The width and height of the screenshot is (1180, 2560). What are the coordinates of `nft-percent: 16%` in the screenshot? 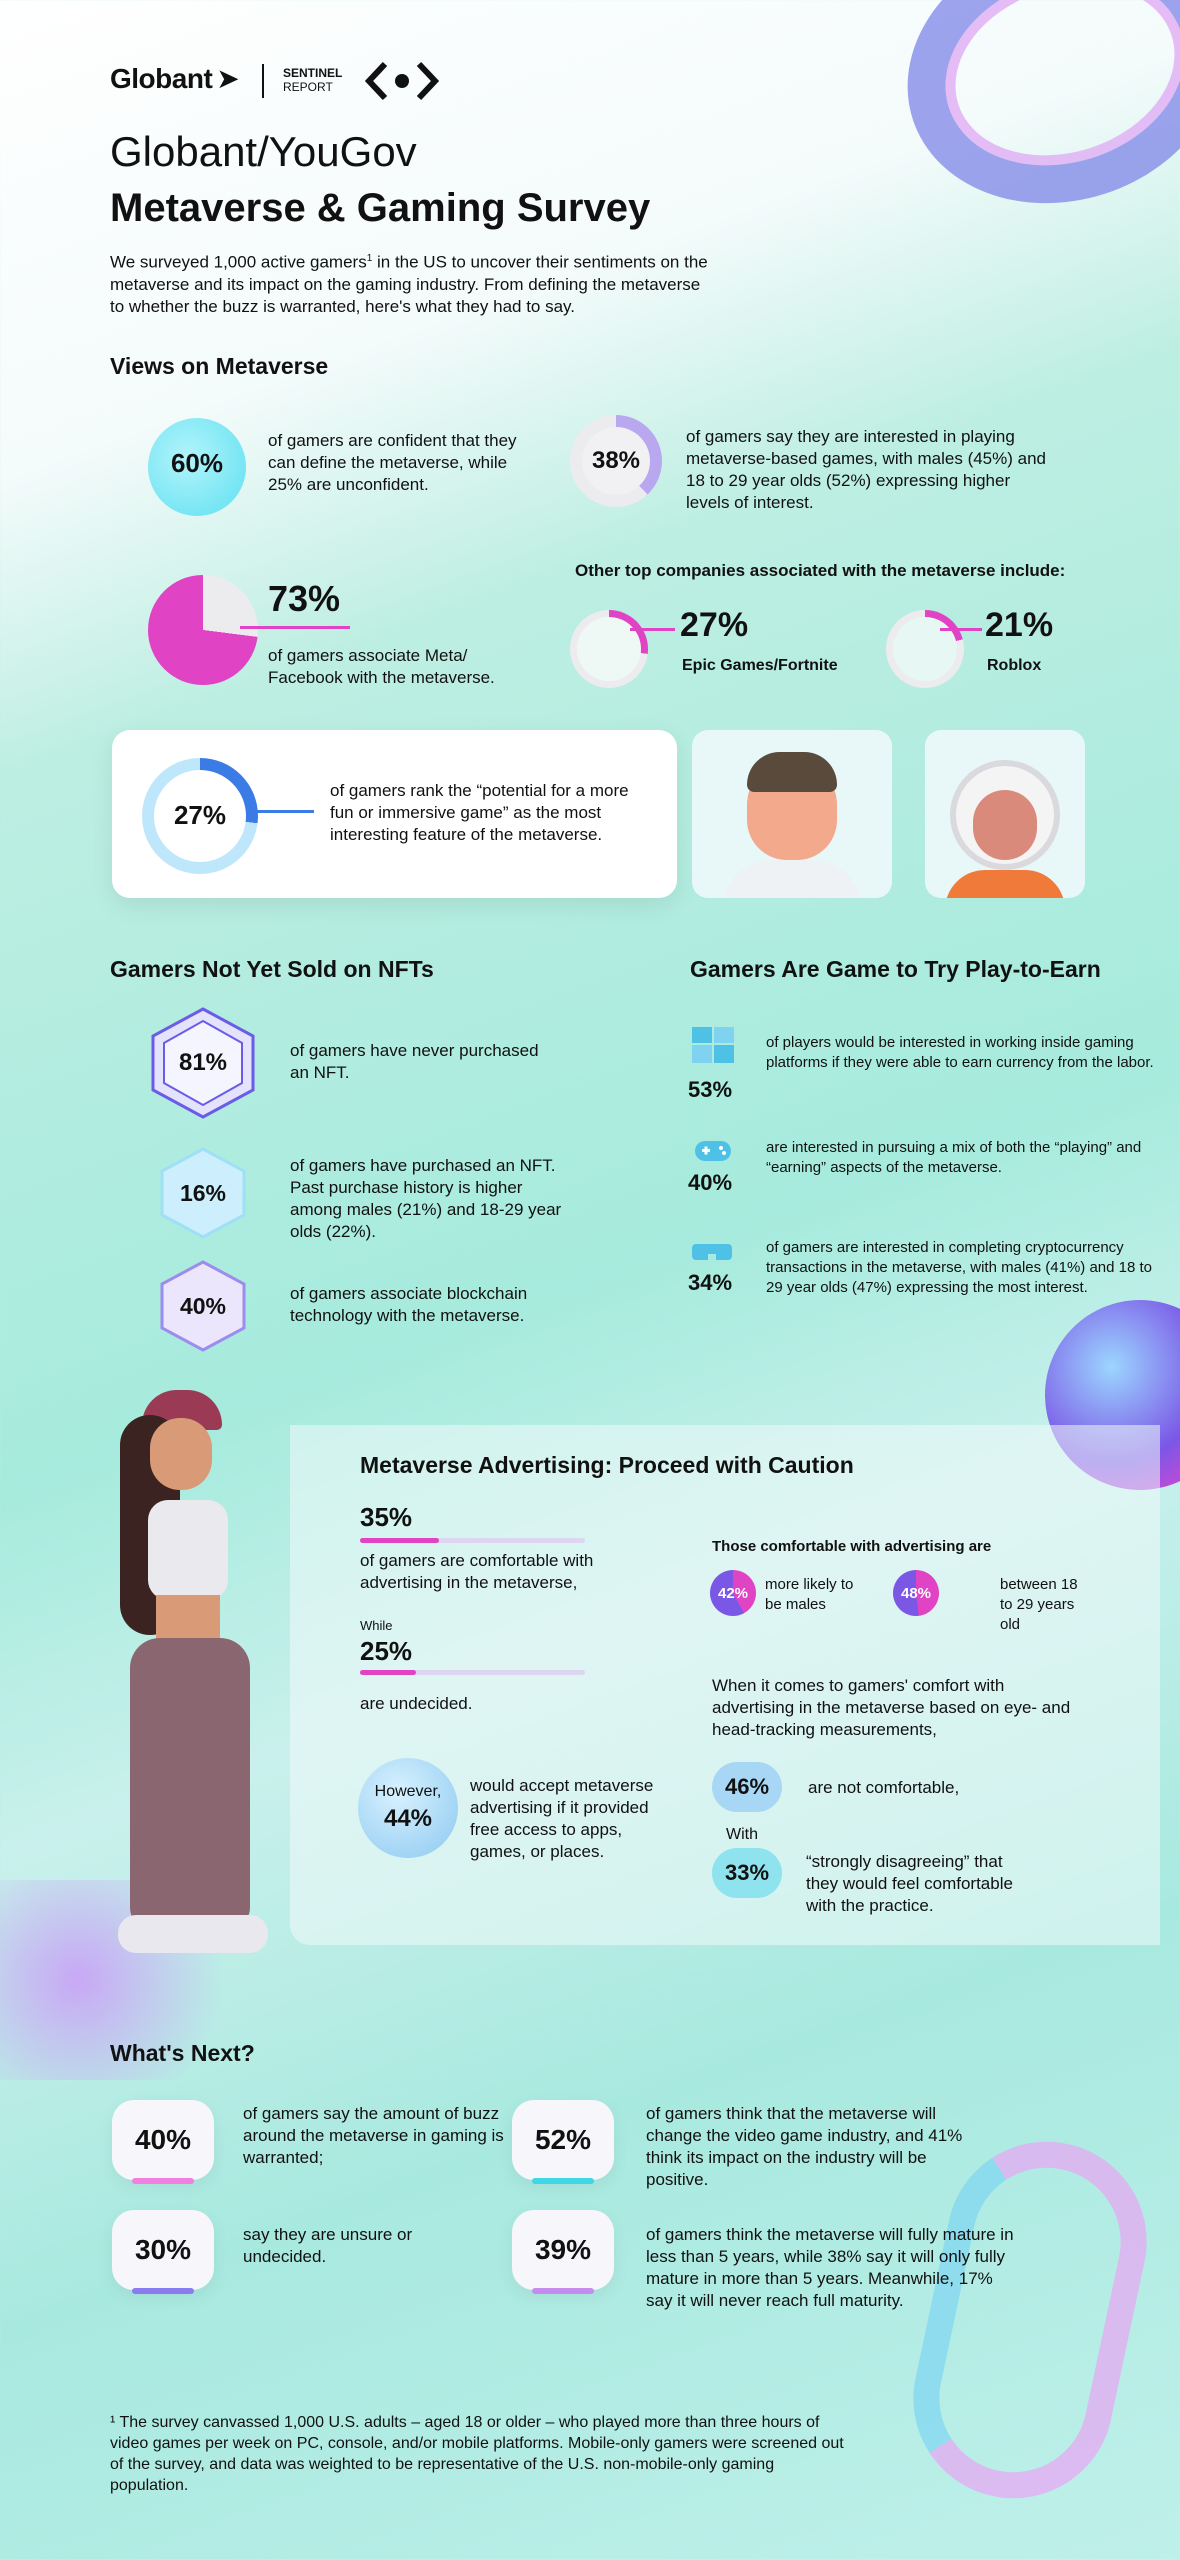 It's located at (203, 1192).